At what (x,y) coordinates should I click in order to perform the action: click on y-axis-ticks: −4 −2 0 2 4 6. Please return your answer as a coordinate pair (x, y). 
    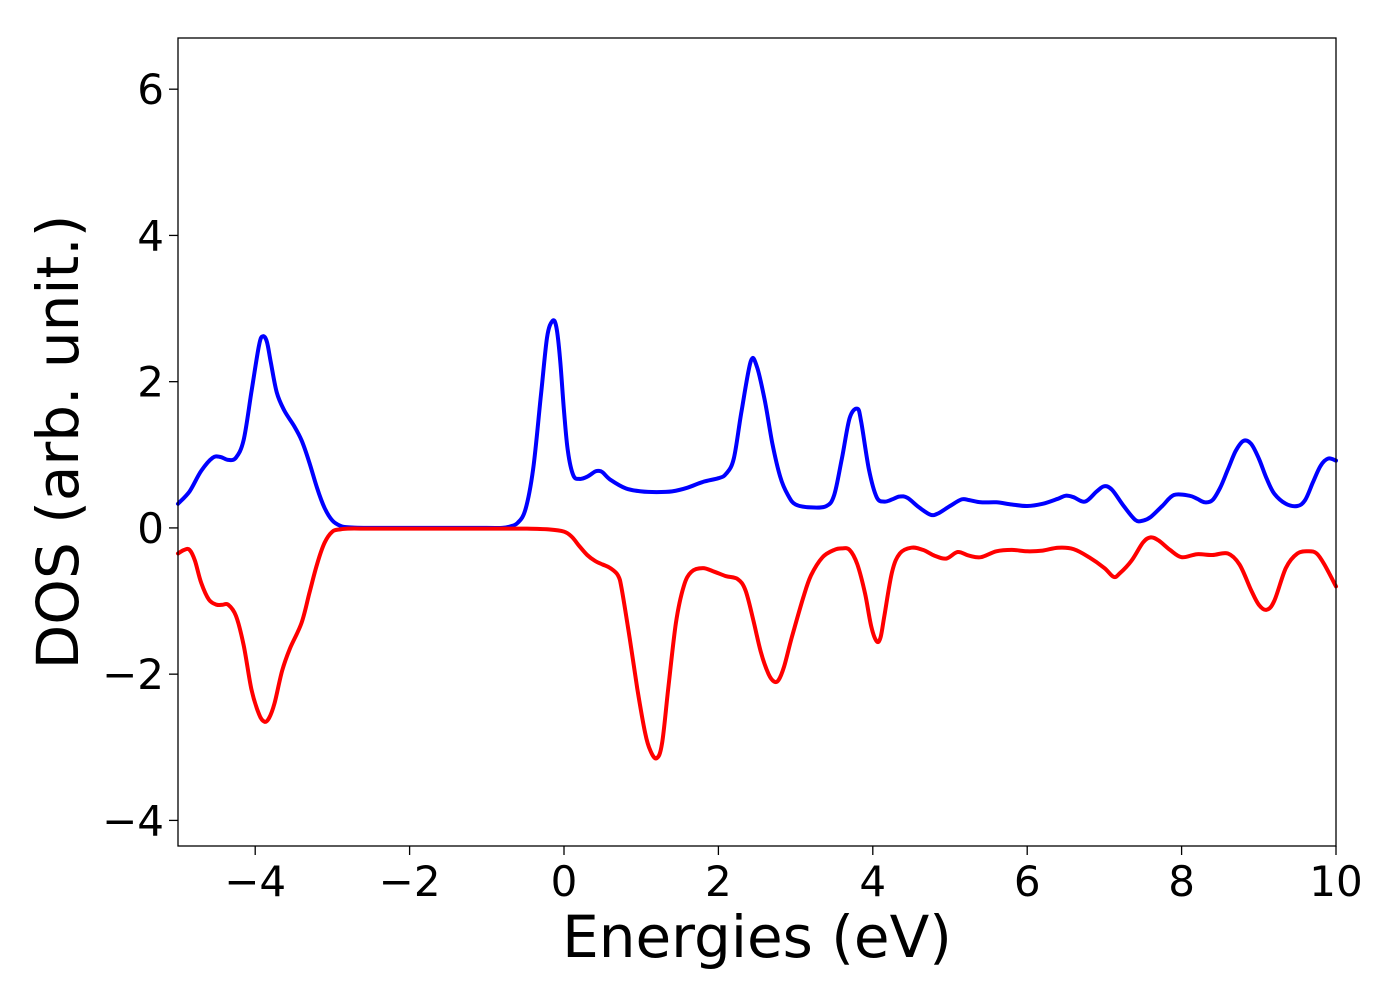
    Looking at the image, I should click on (140, 455).